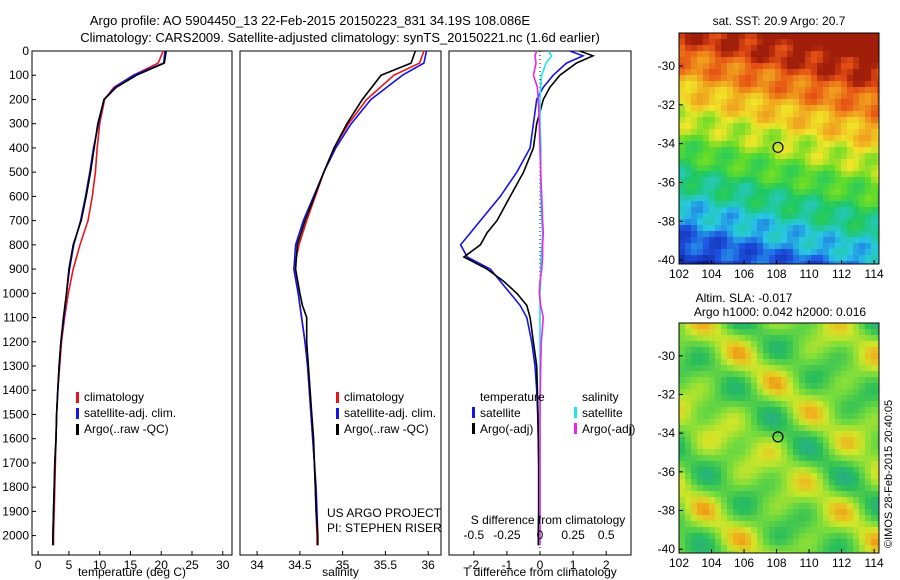  What do you see at coordinates (712, 563) in the screenshot?
I see `map-x-tick-label: 104` at bounding box center [712, 563].